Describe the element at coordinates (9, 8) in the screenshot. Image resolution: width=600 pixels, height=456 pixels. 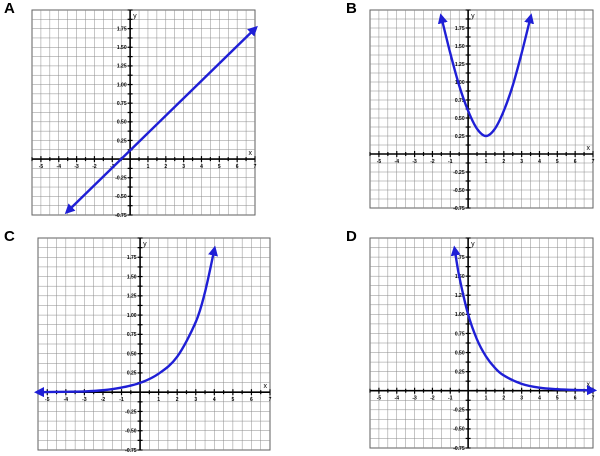
I see `panel-label-a: A` at that location.